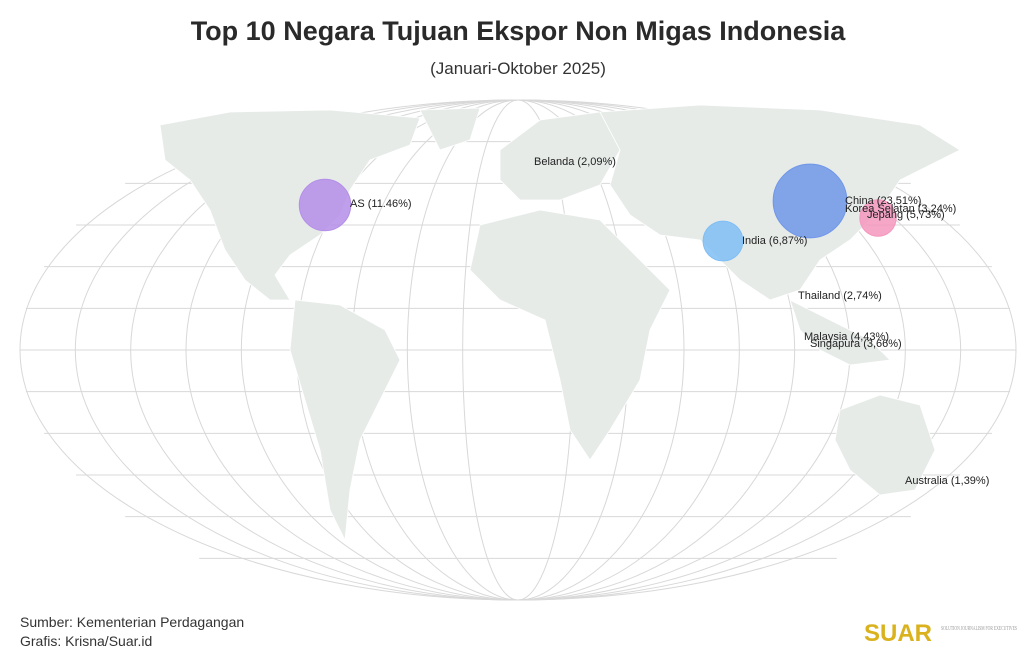 The width and height of the screenshot is (1036, 670). What do you see at coordinates (947, 481) in the screenshot?
I see `country-label: Australia (1,39%)` at bounding box center [947, 481].